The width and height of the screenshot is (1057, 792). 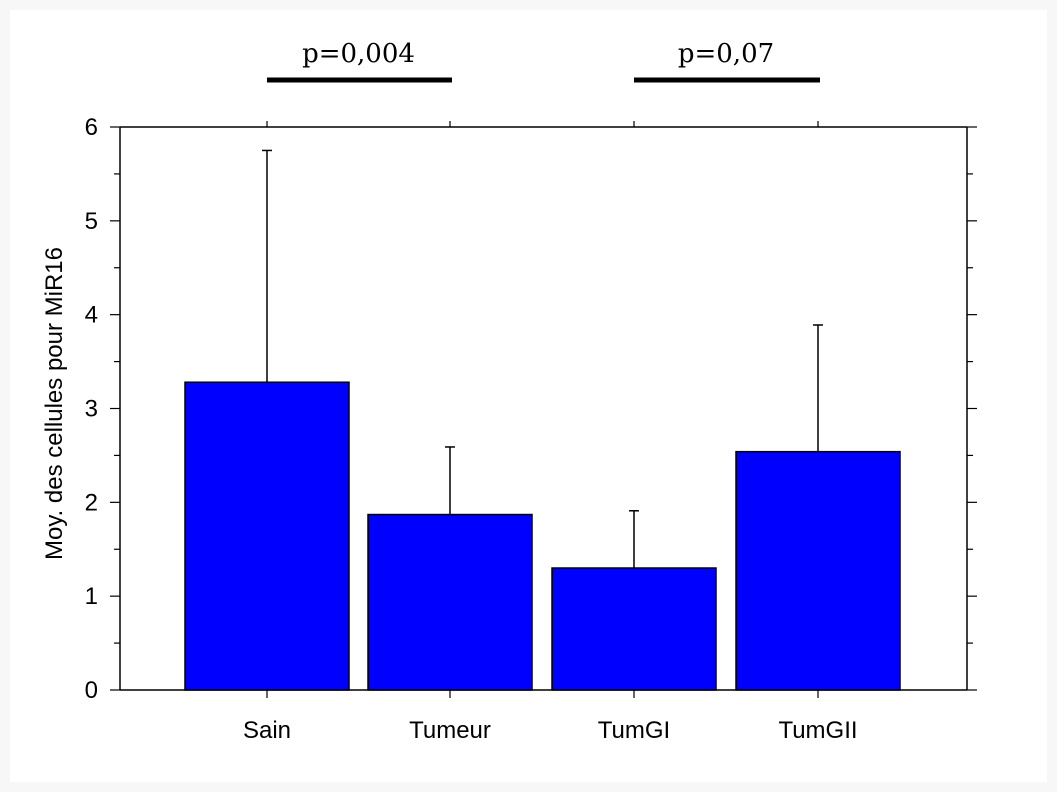 I want to click on x-tick-label: TumGII, so click(x=817, y=730).